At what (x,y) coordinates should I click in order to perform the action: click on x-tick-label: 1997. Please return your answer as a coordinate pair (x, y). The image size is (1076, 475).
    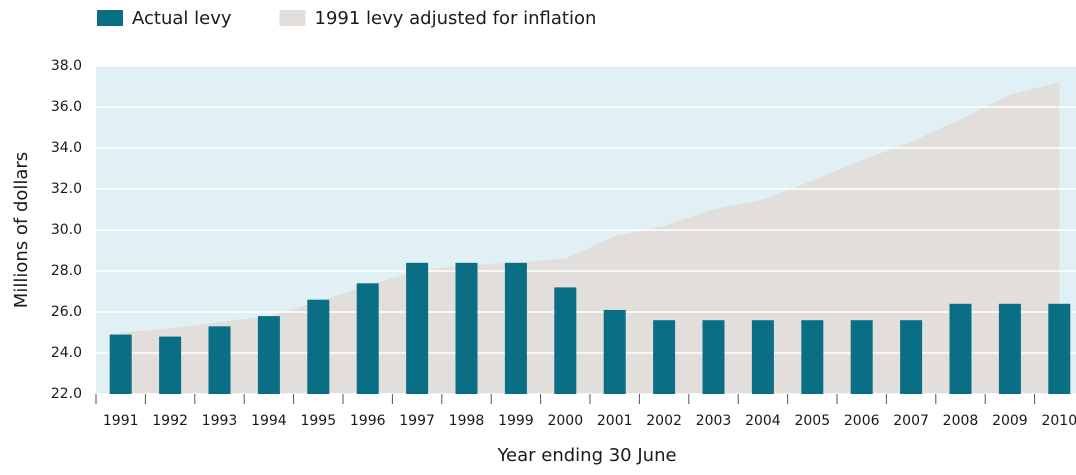
    Looking at the image, I should click on (417, 421).